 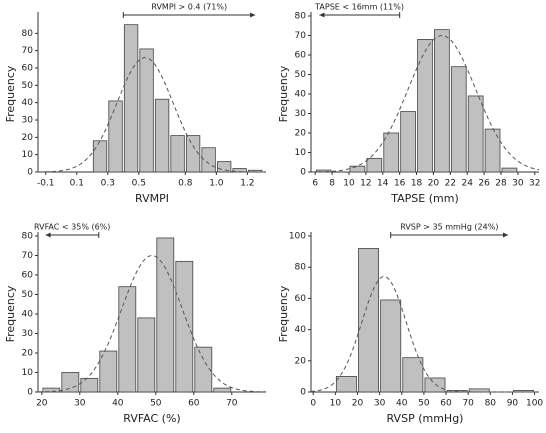 What do you see at coordinates (297, 237) in the screenshot?
I see `y-tick-label: 100` at bounding box center [297, 237].